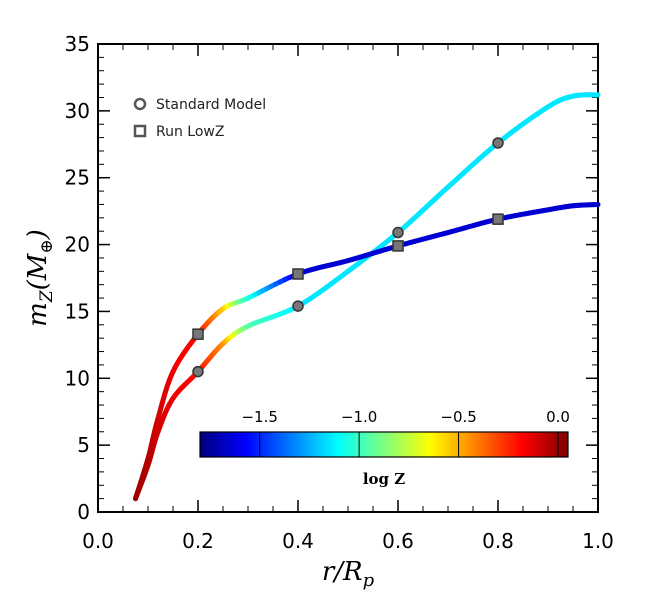 This screenshot has height=602, width=668. I want to click on y-axis-title-unit-open: (M, so click(38, 271).